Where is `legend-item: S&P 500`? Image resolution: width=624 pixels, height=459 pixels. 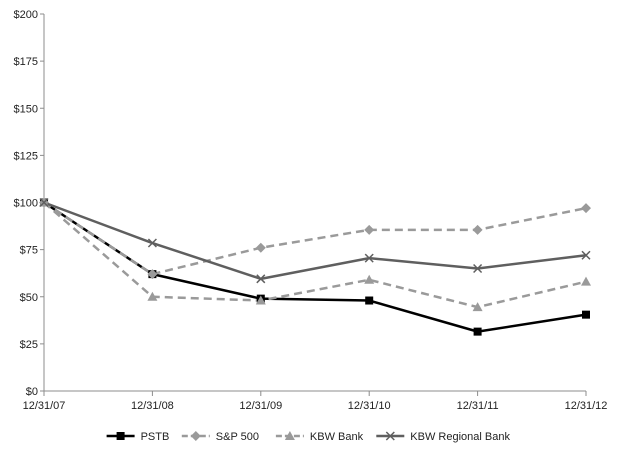
legend-item: S&P 500 is located at coordinates (220, 437).